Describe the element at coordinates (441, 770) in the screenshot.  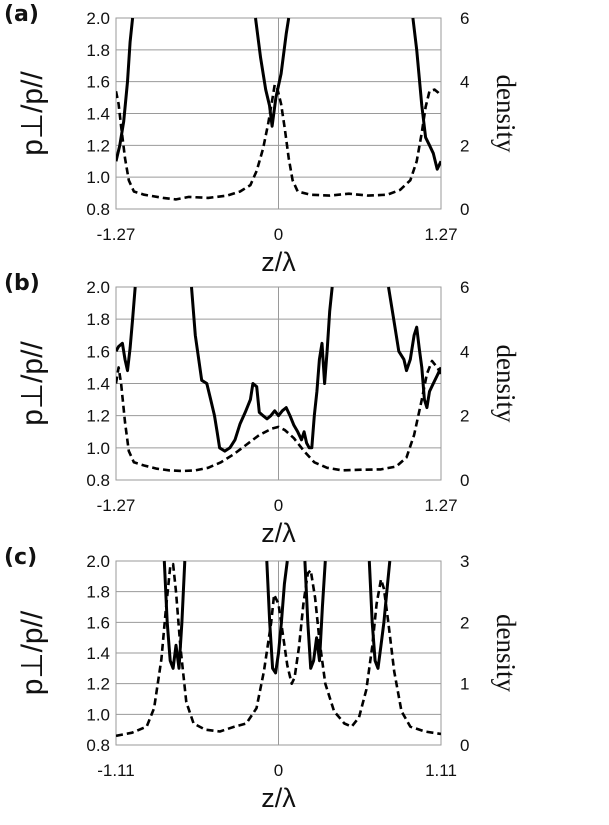
I see `x-tick-label: 1.11` at that location.